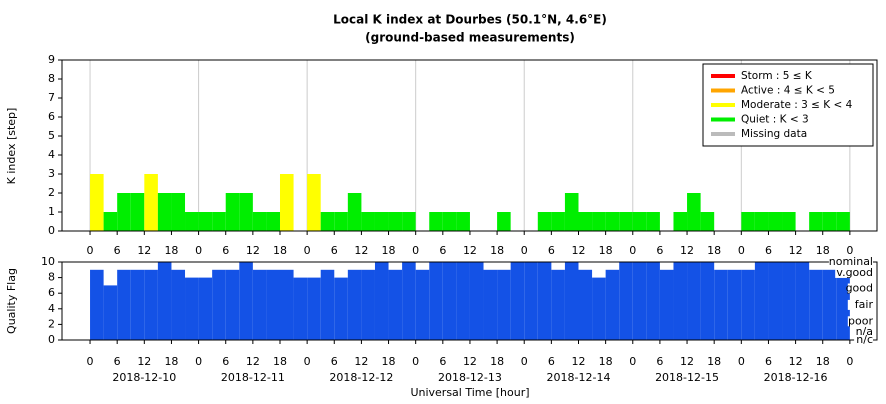  I want to click on y-tick-label: 10, so click(48, 261).